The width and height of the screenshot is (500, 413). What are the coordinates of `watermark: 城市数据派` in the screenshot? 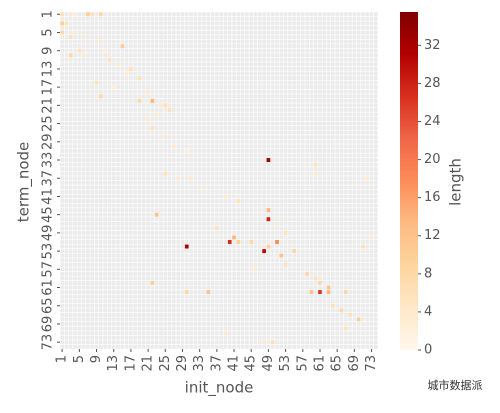 It's located at (455, 385).